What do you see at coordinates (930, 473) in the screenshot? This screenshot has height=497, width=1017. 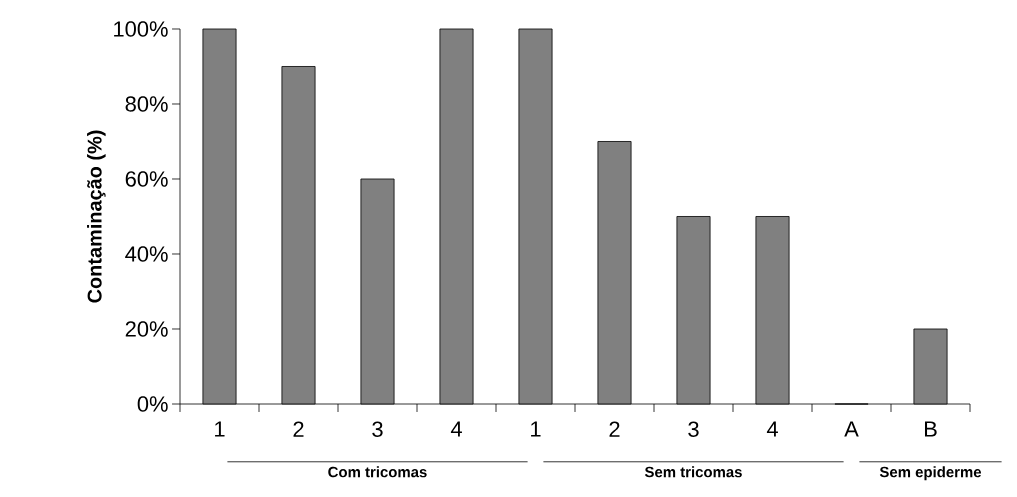 I see `text: Sem epiderme` at bounding box center [930, 473].